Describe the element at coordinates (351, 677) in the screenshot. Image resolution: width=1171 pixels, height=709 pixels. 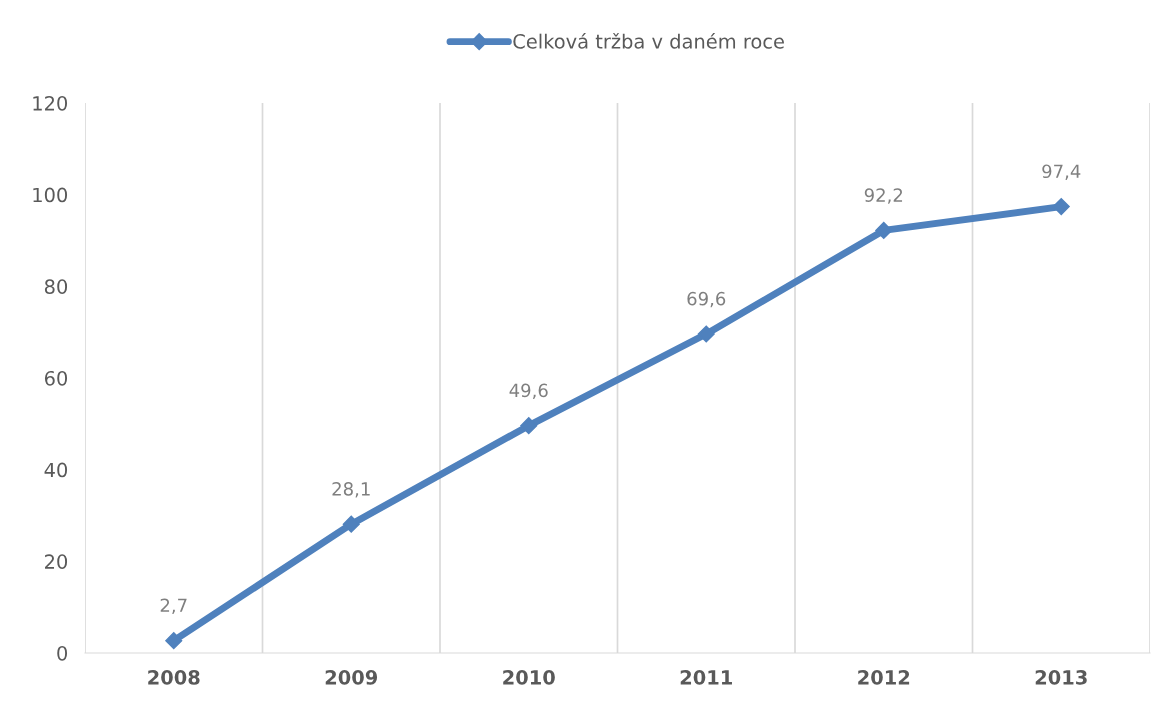
I see `x-tick-label: 2009` at that location.